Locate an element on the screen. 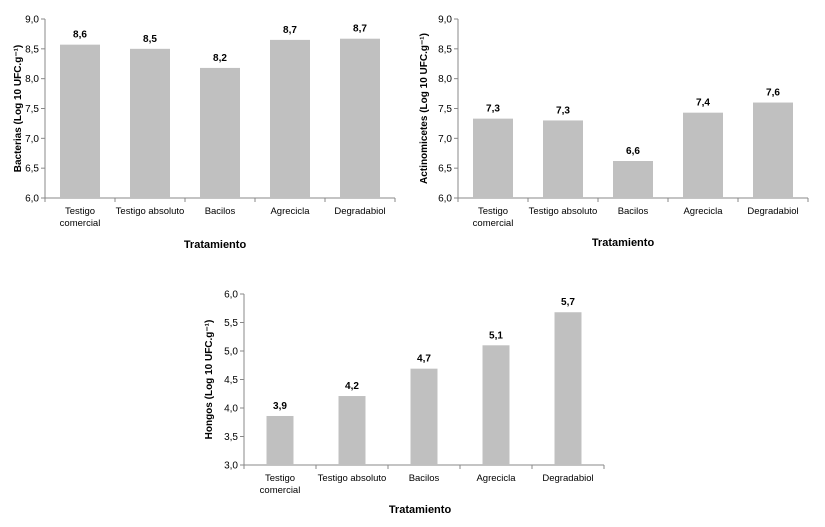 The image size is (825, 527). y-axis-title: Hongos (Log 10 UFC.g⁻¹) is located at coordinates (209, 380).